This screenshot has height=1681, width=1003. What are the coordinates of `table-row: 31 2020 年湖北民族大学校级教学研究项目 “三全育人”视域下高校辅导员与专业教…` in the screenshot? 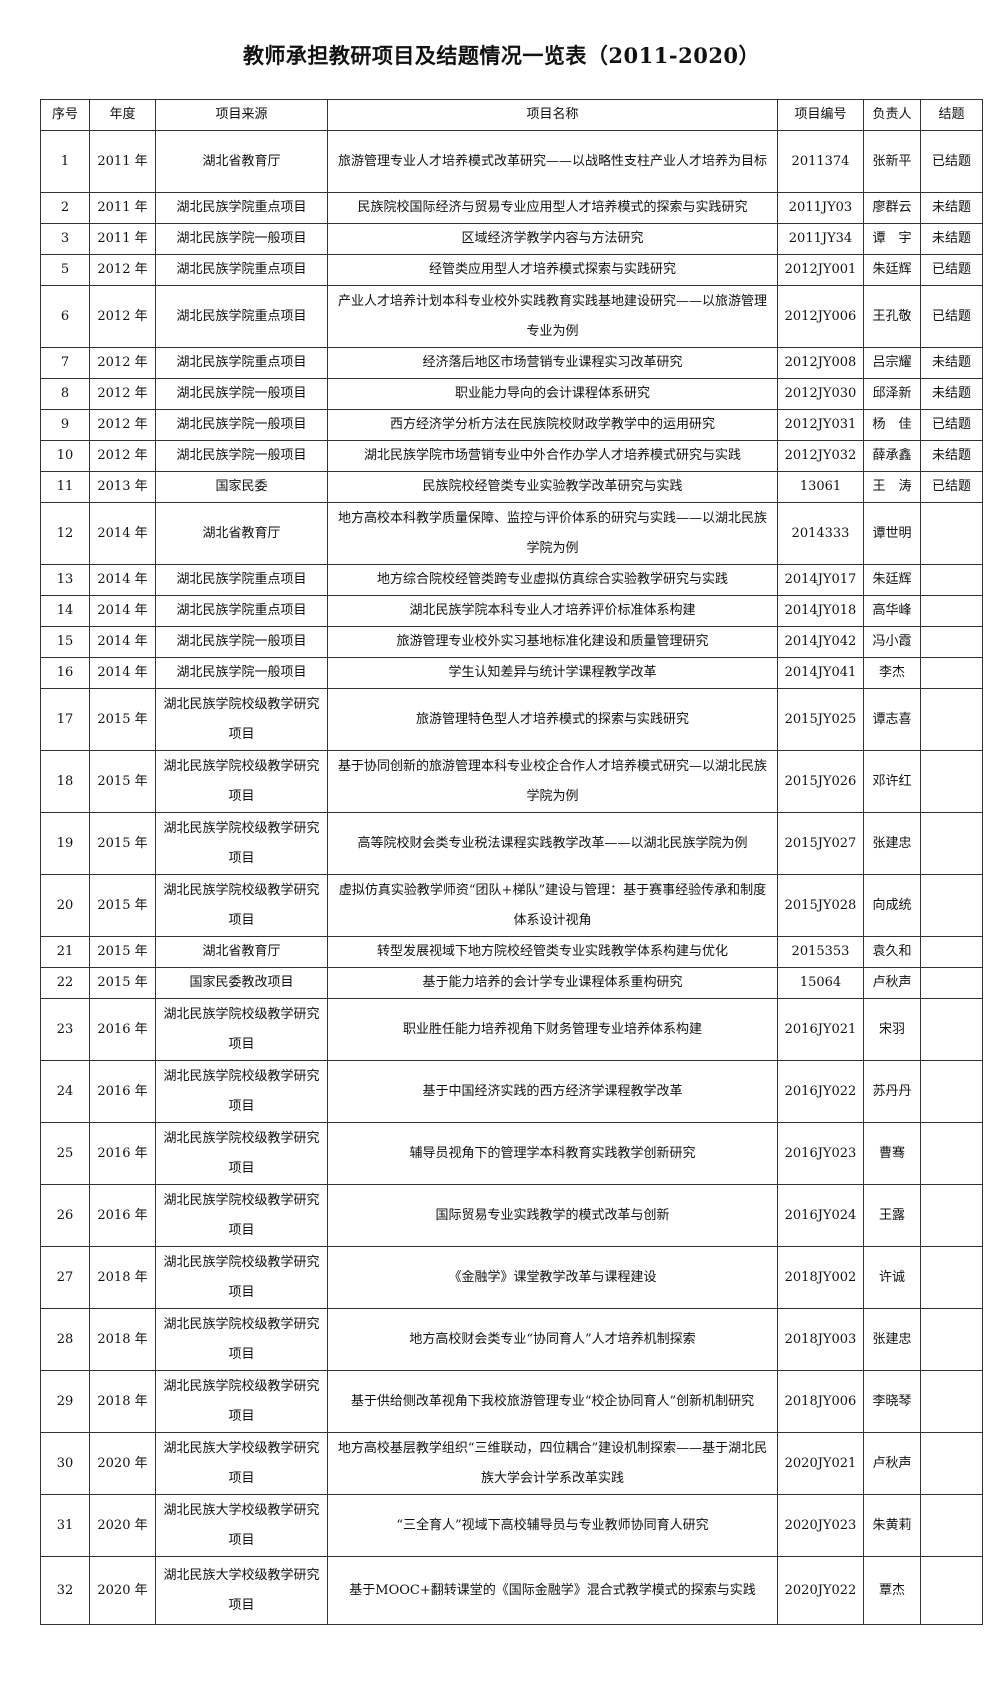 It's located at (511, 1525).